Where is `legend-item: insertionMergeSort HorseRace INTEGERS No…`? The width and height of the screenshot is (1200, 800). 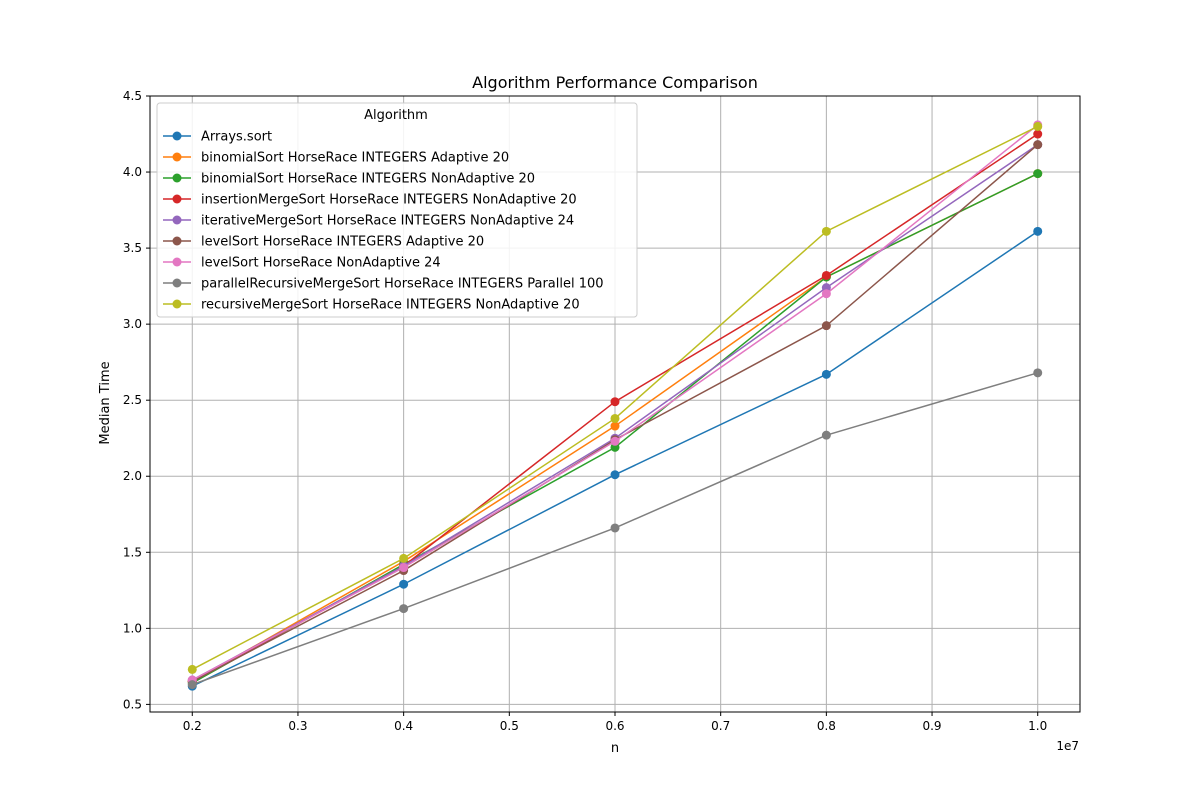
legend-item: insertionMergeSort HorseRace INTEGERS No… is located at coordinates (370, 200).